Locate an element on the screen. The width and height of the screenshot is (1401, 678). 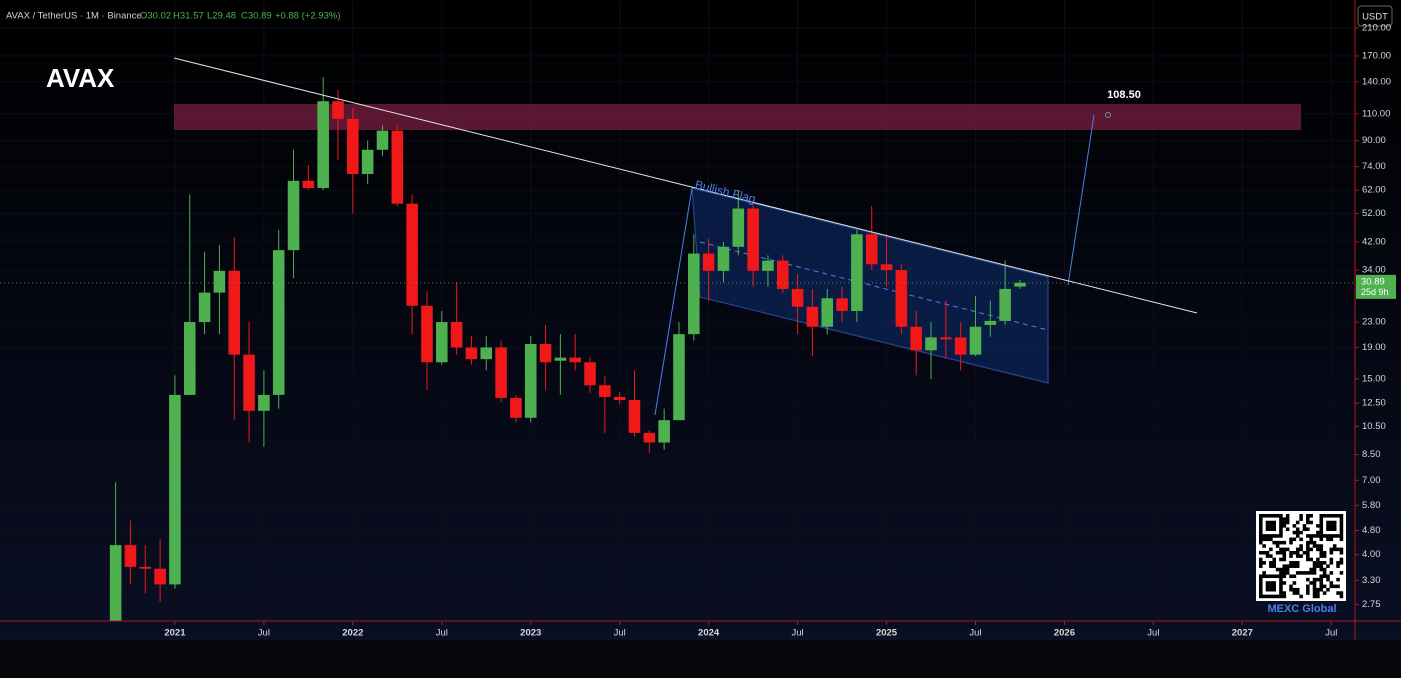
last-price-label: 30.89 is located at coordinates (1373, 281).